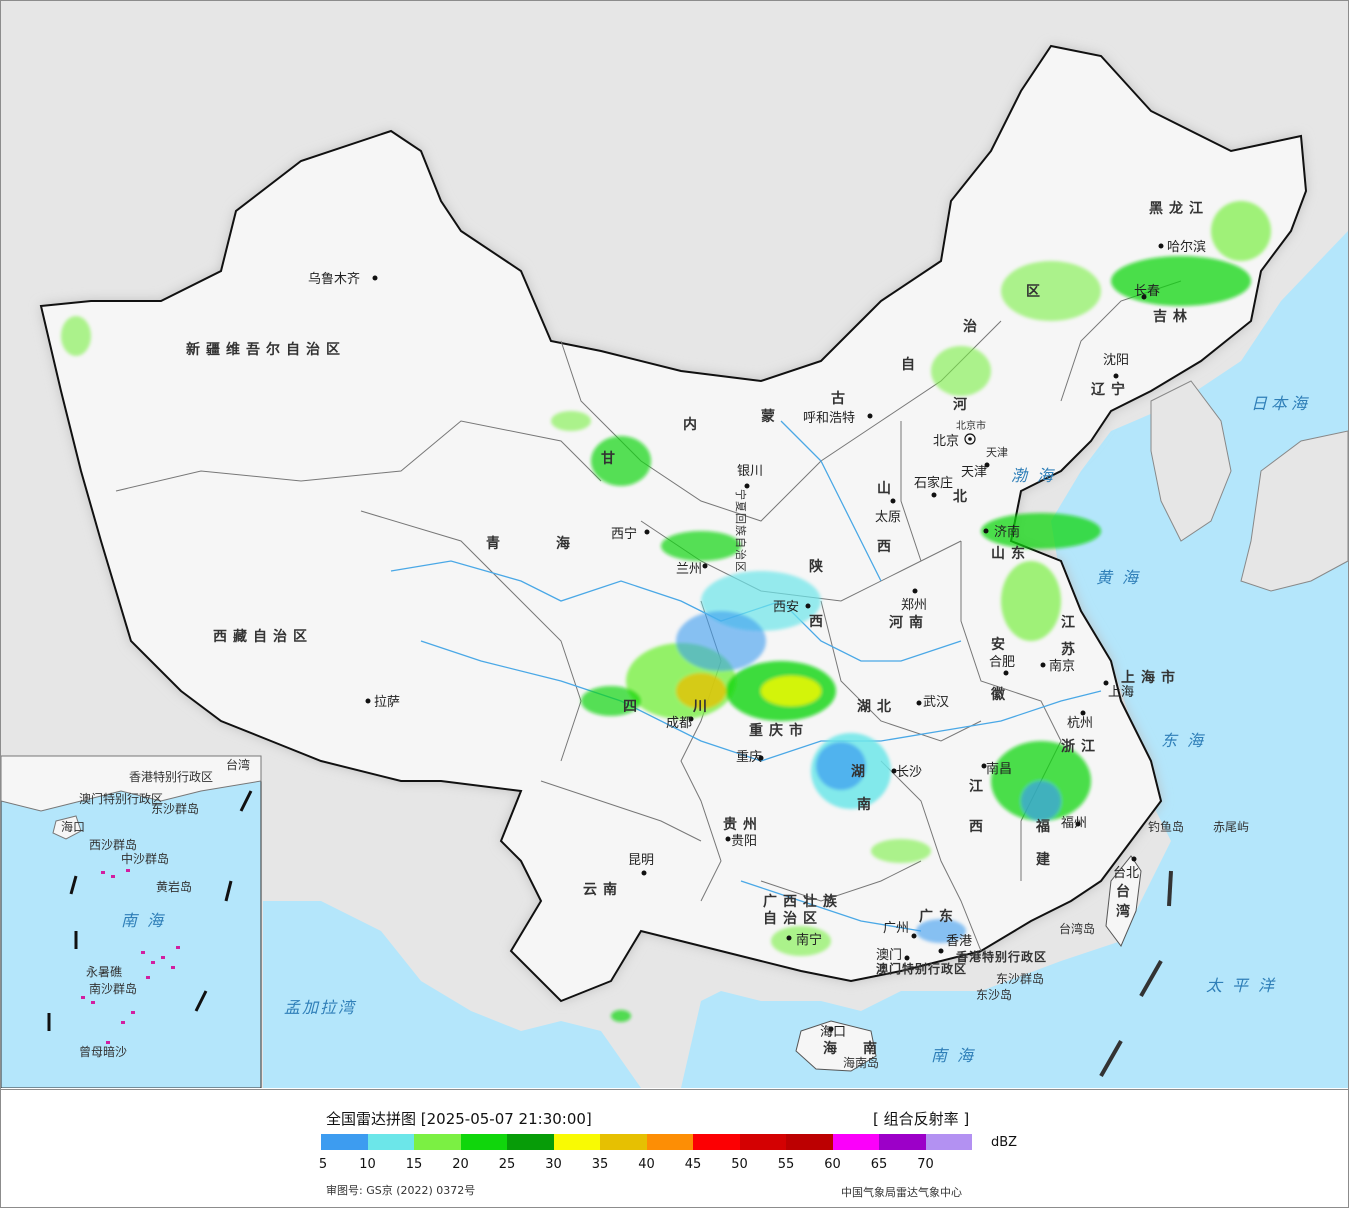 This screenshot has height=1208, width=1349. Describe the element at coordinates (1036, 292) in the screenshot. I see `label-neimenggu-6: 区` at that location.